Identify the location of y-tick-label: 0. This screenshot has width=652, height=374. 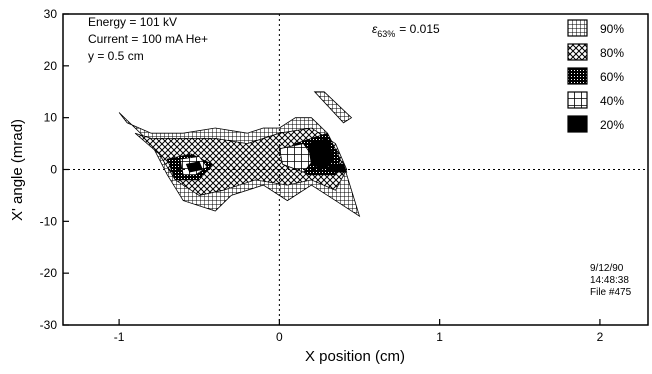
(53, 170).